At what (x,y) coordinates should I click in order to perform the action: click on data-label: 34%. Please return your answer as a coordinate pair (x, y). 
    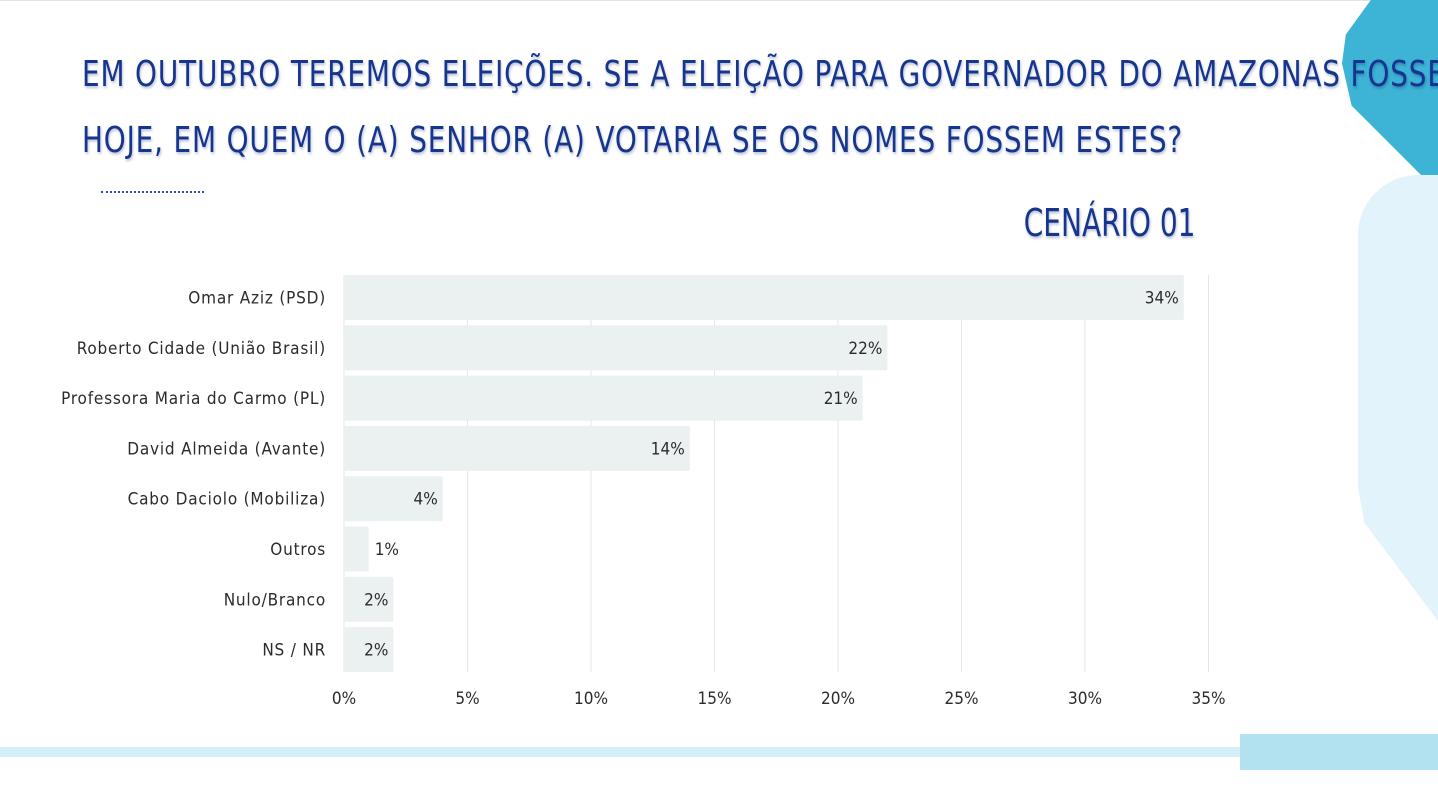
    Looking at the image, I should click on (1162, 299).